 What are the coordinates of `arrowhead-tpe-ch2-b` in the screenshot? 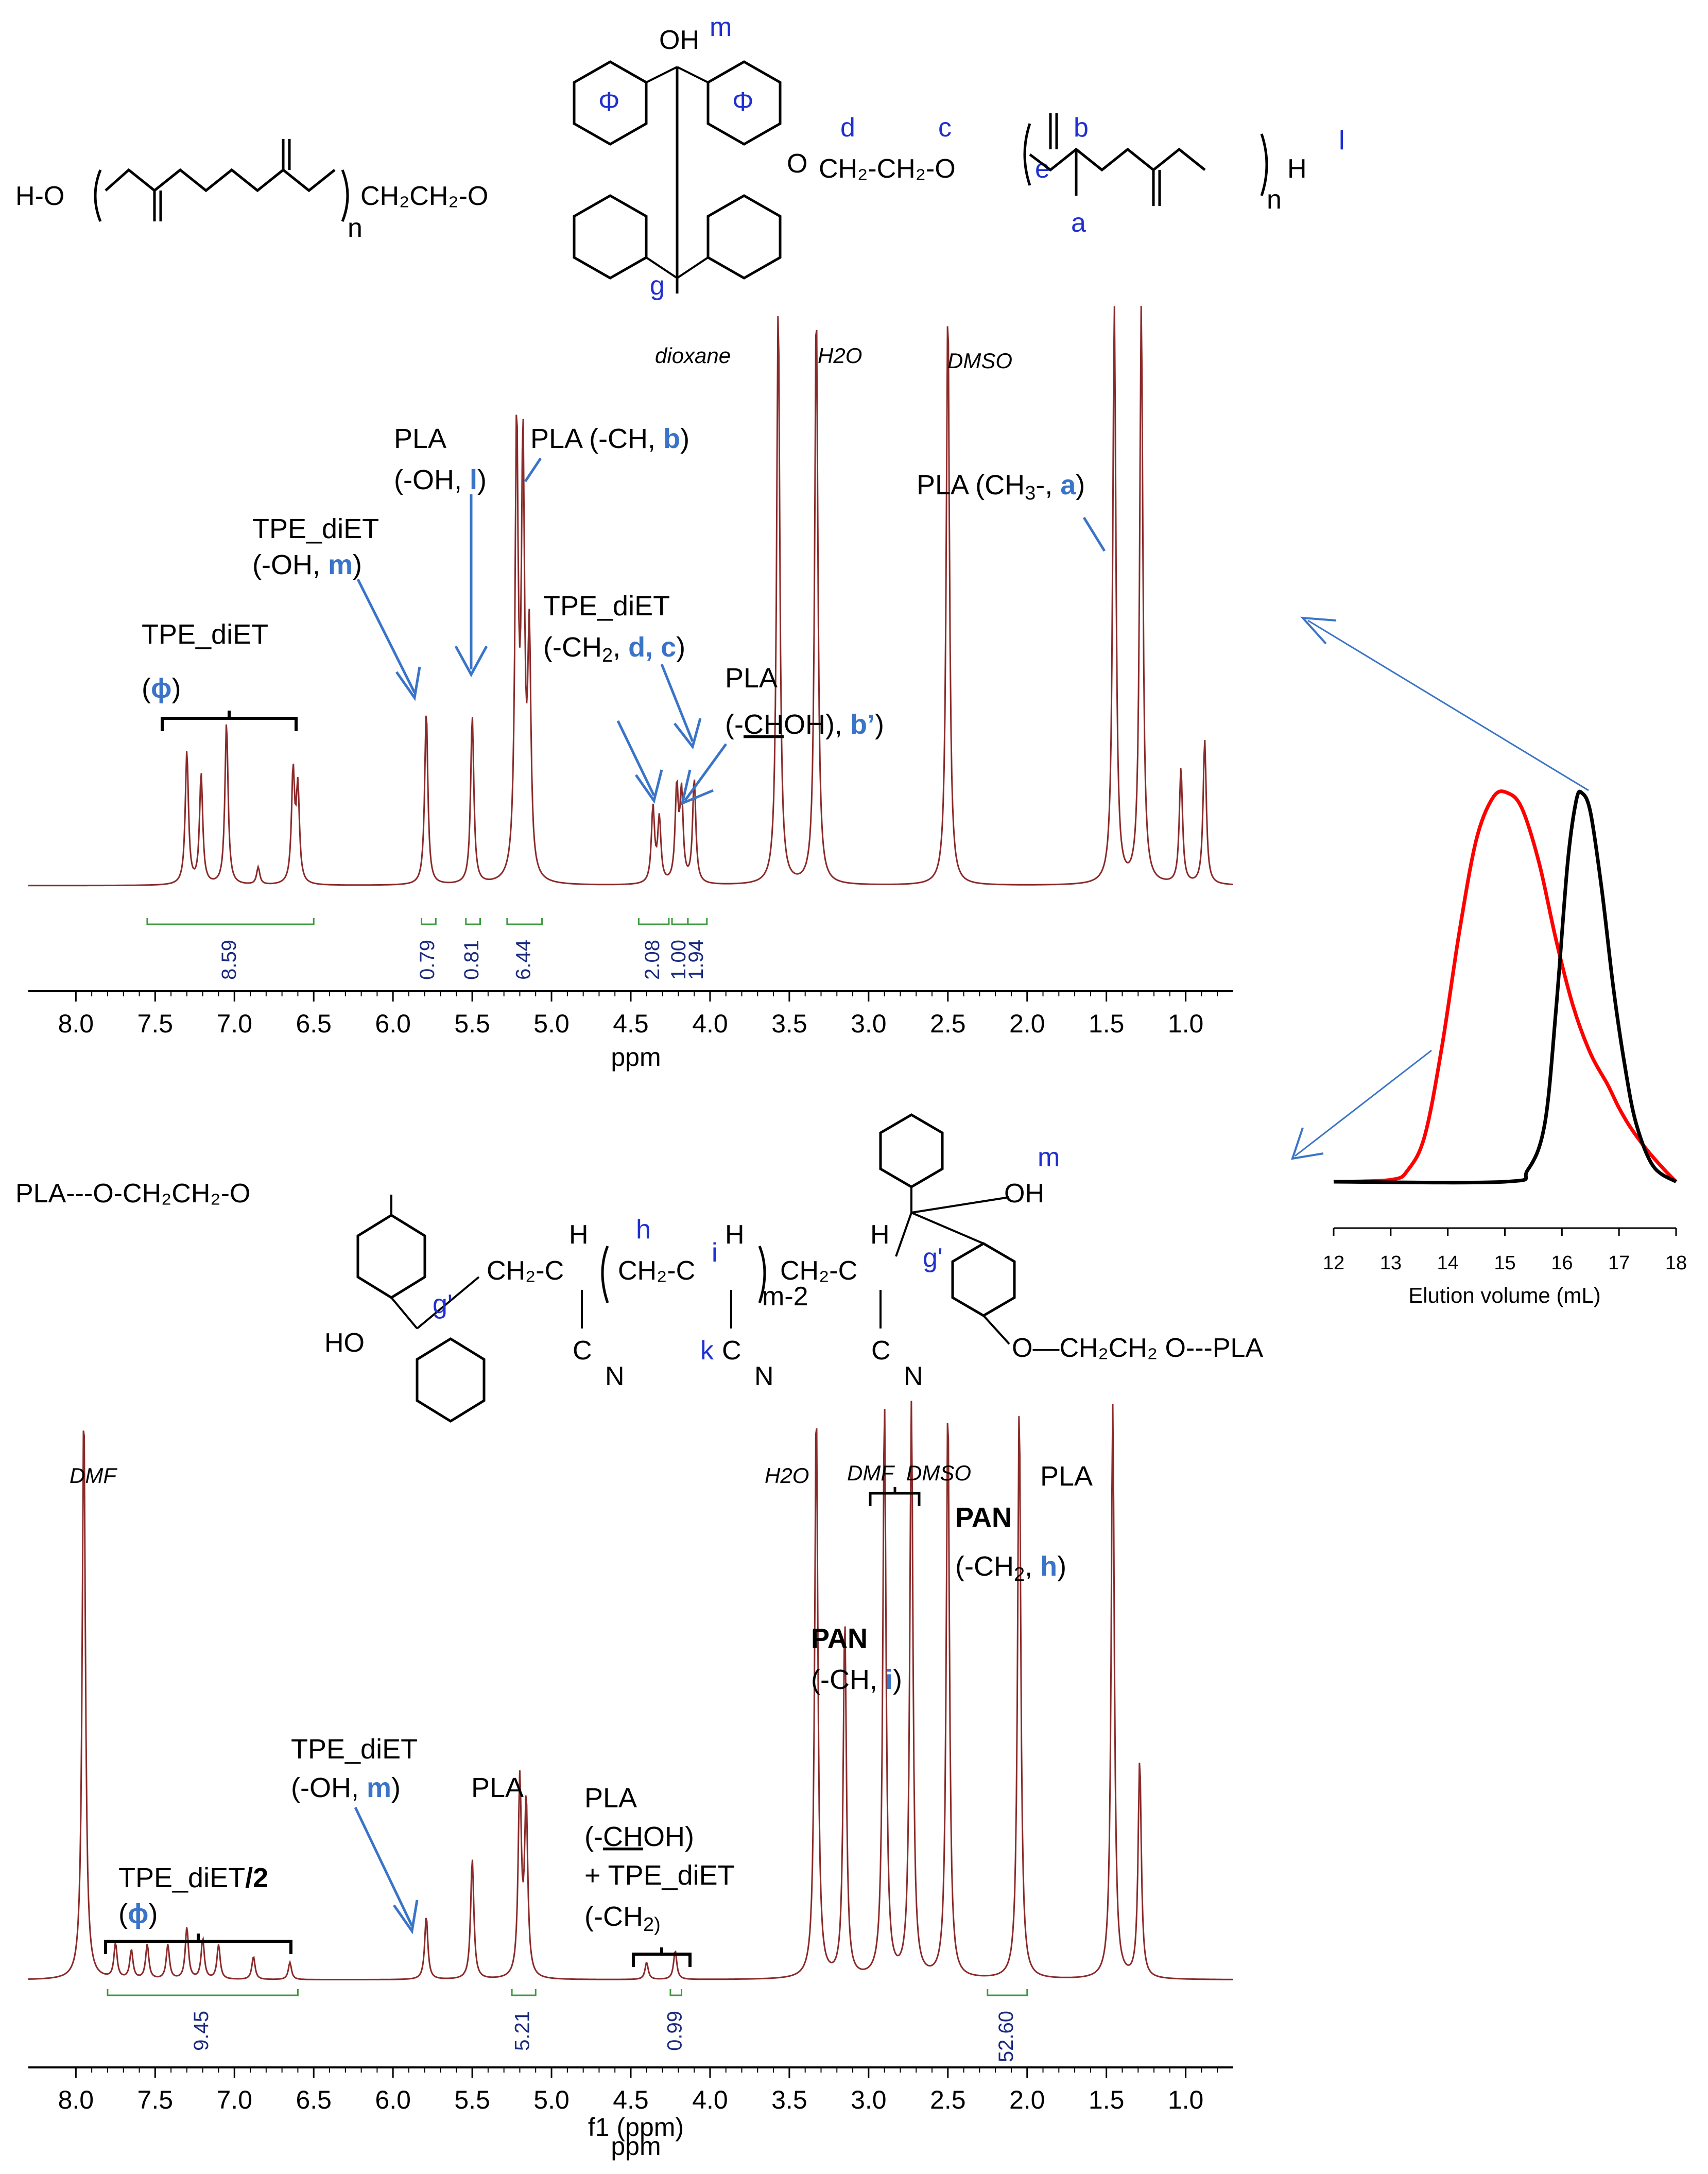 It's located at (688, 734).